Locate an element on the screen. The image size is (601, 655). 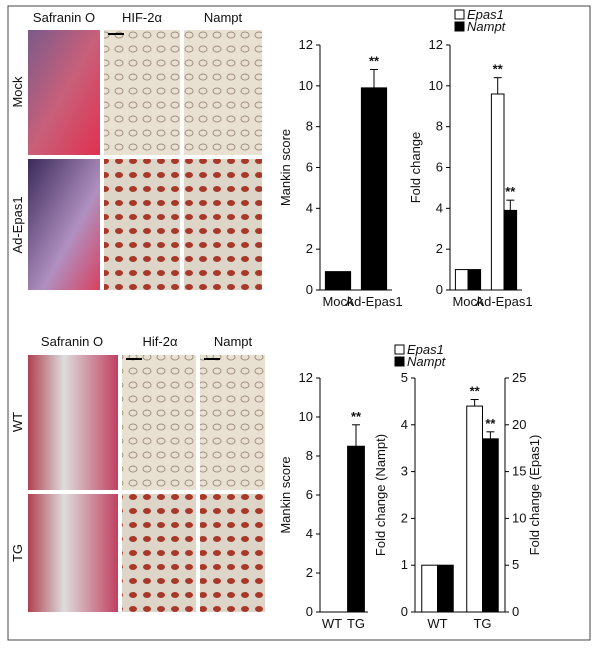
y-tick-label: 1 is located at coordinates (404, 564).